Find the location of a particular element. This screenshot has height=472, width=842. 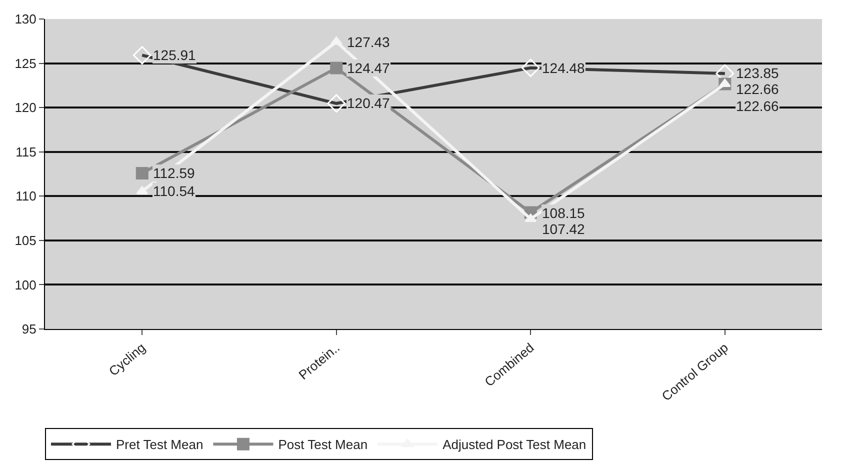

y-tick-label: 110 is located at coordinates (26, 196).